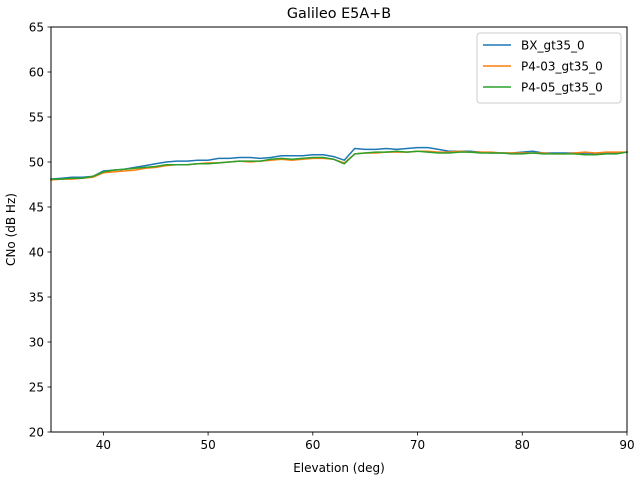  What do you see at coordinates (36, 252) in the screenshot?
I see `y-tick-label: 40` at bounding box center [36, 252].